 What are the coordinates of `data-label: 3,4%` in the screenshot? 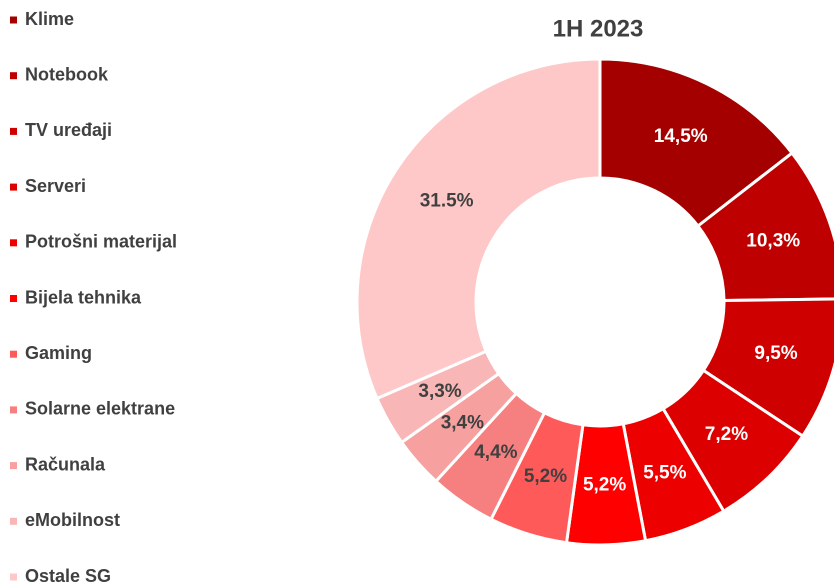 It's located at (462, 422).